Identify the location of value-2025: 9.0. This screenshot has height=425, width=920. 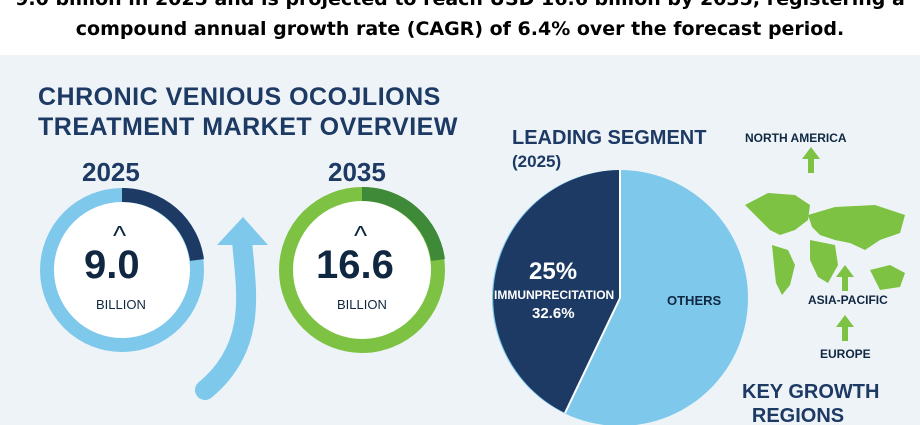
(112, 265).